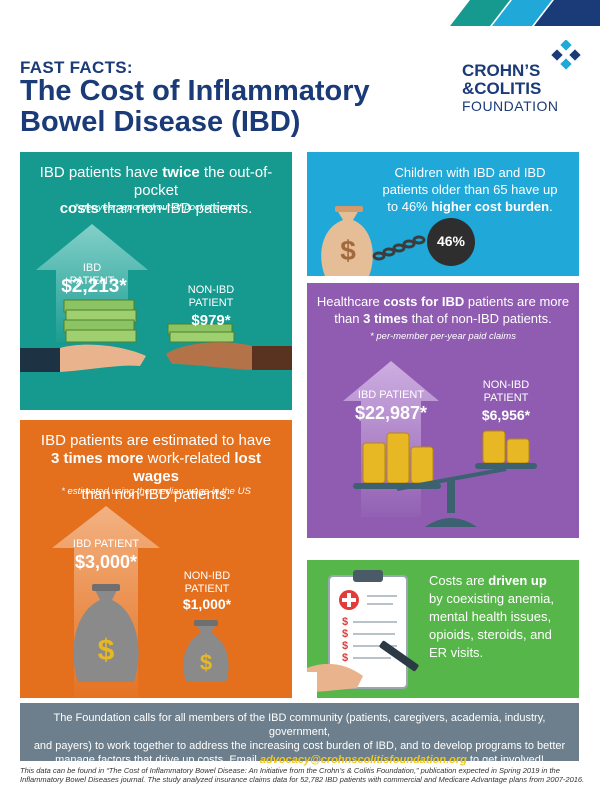  Describe the element at coordinates (207, 576) in the screenshot. I see `wages-non-ibd-label-1: NON-IBD` at that location.